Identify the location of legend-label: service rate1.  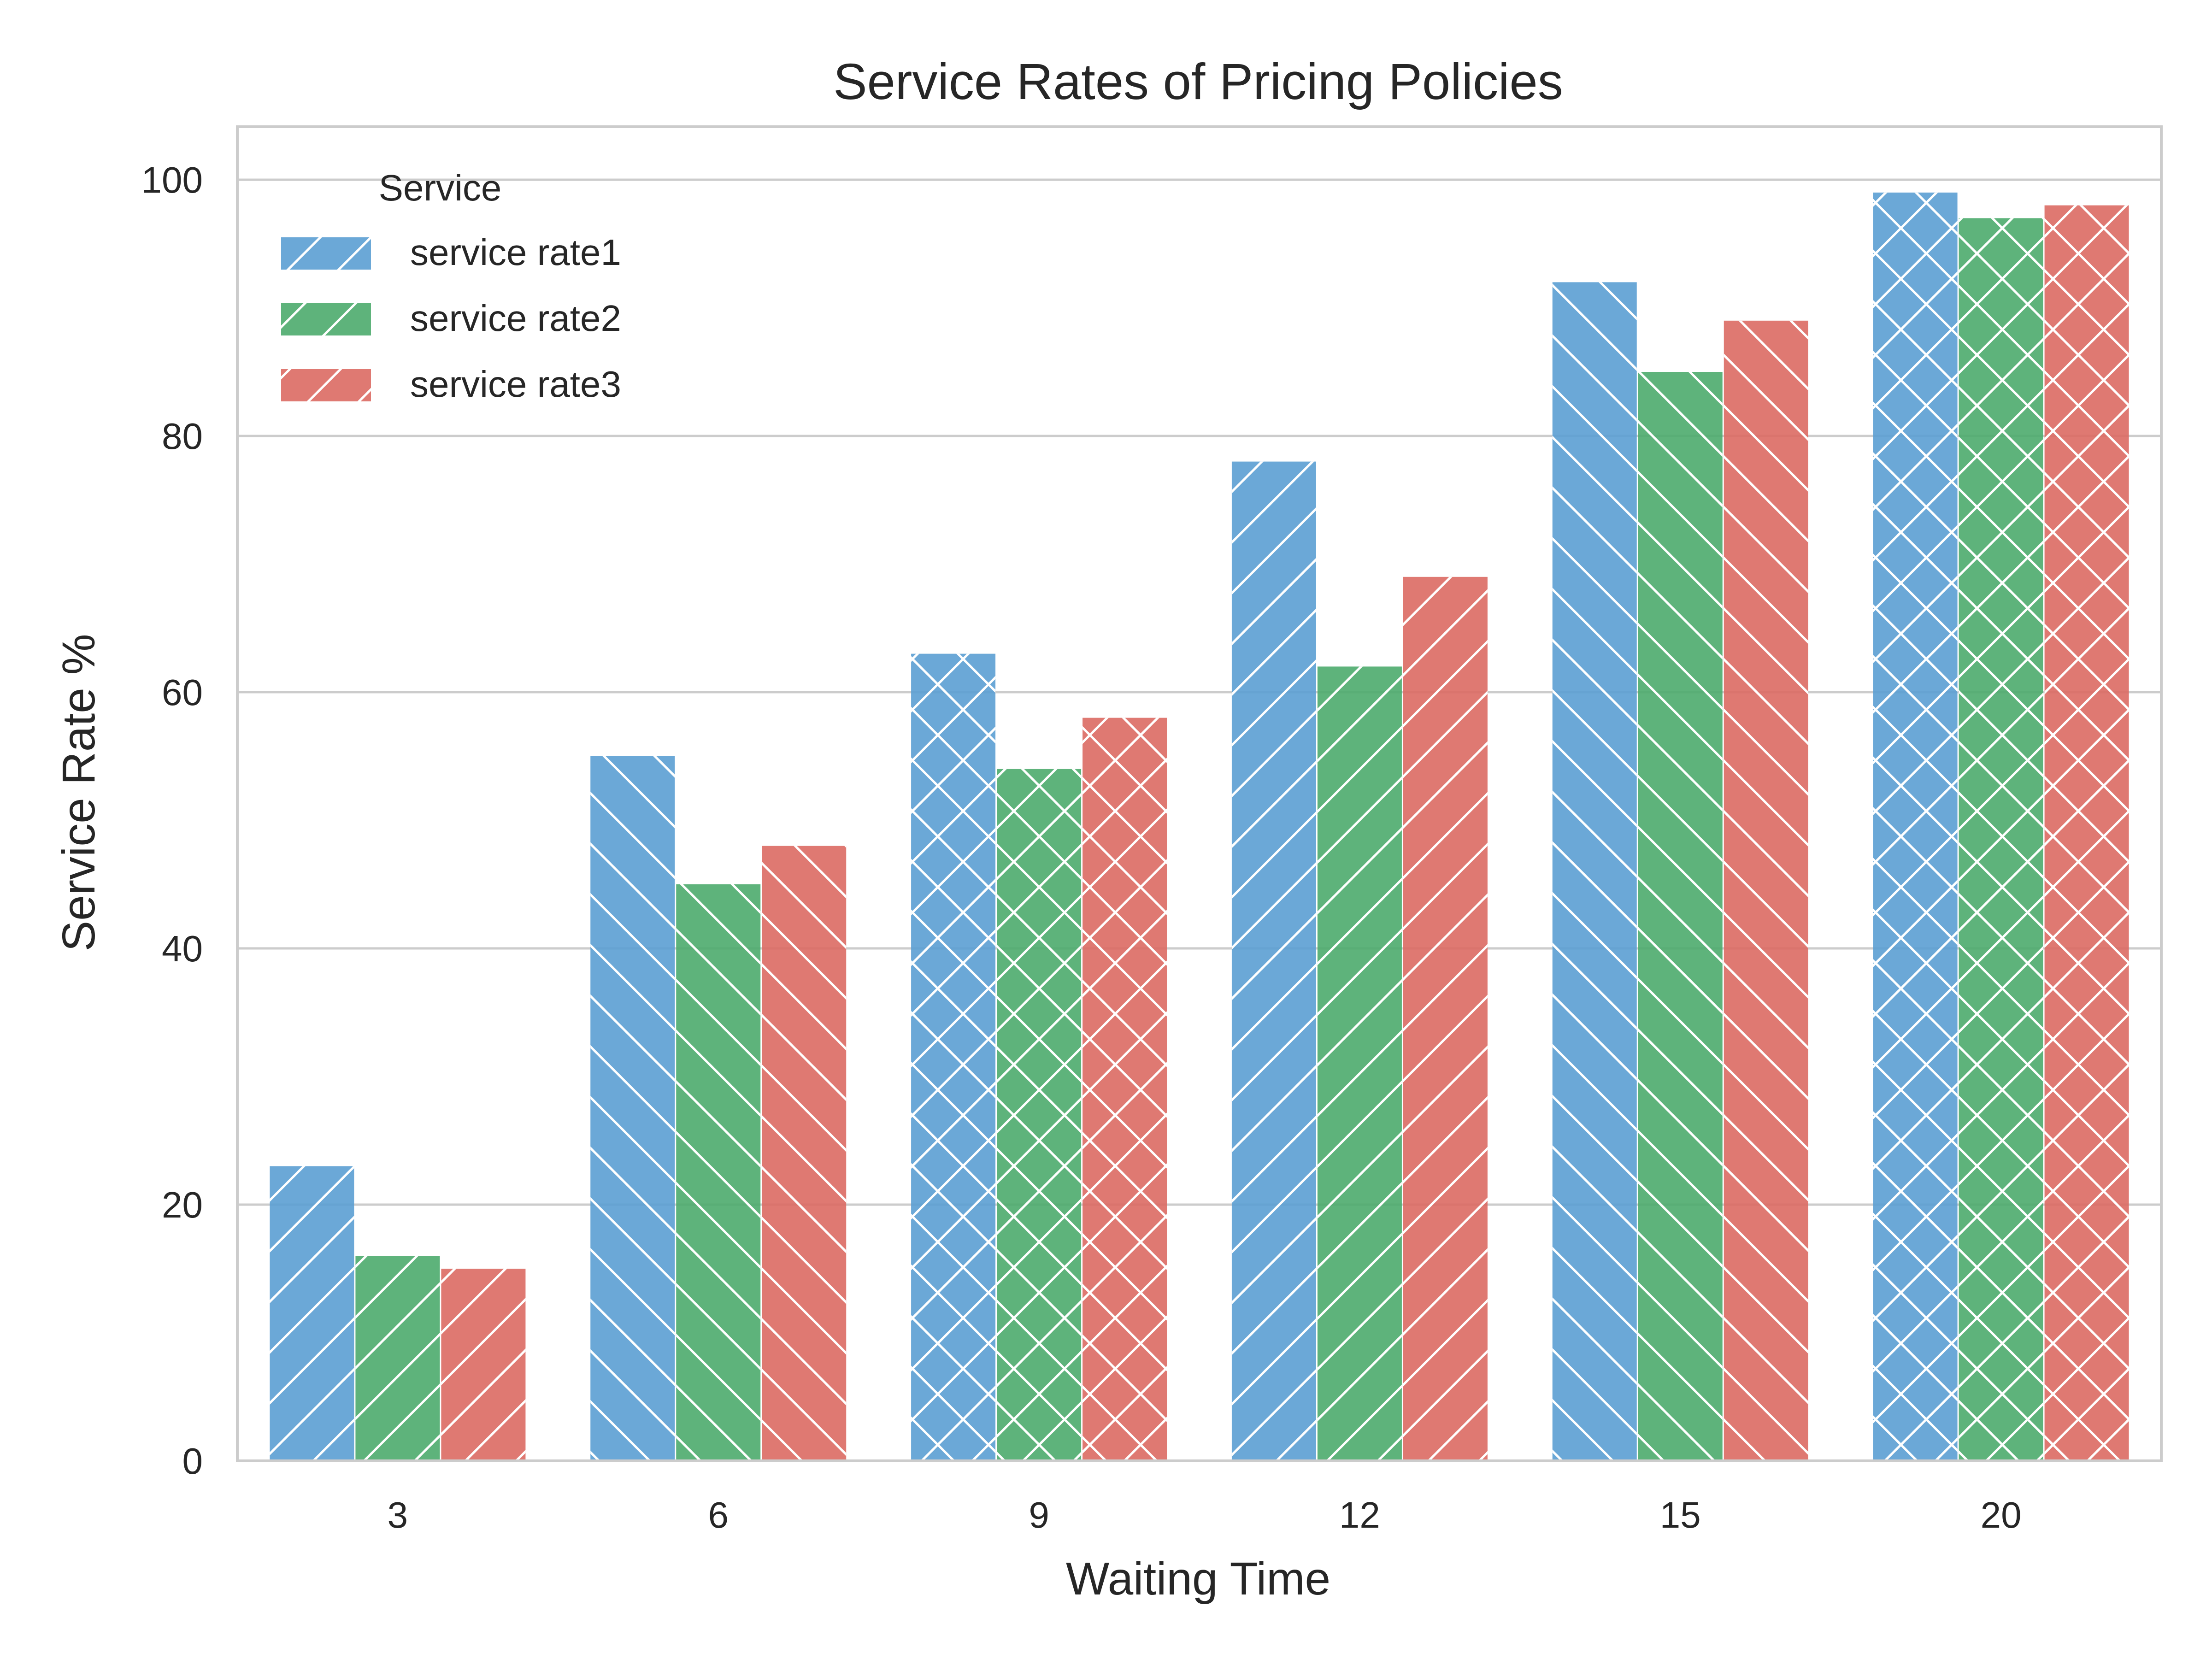
(515, 252).